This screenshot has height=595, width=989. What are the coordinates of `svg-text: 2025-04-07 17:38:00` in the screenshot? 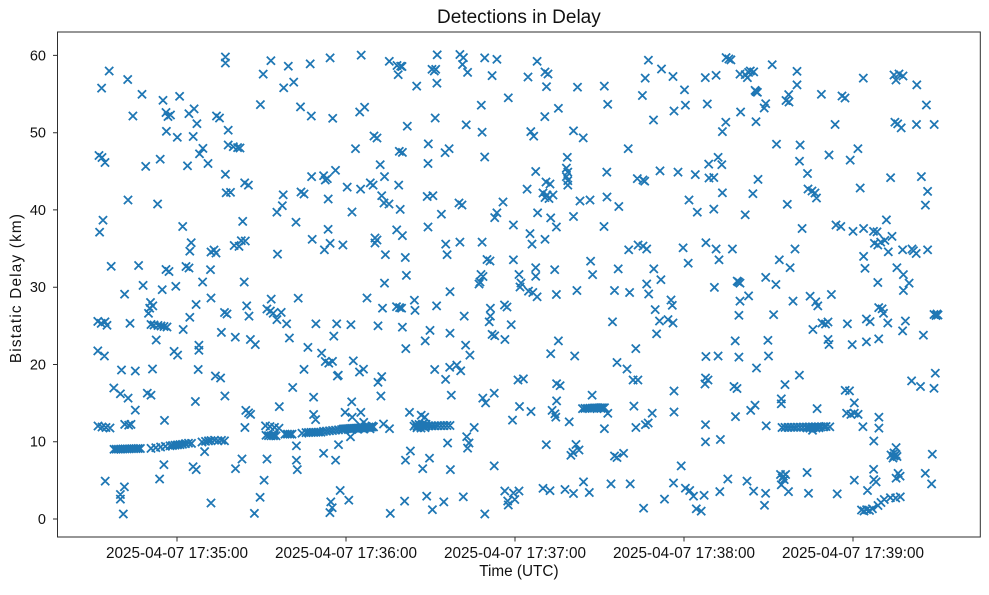 It's located at (684, 553).